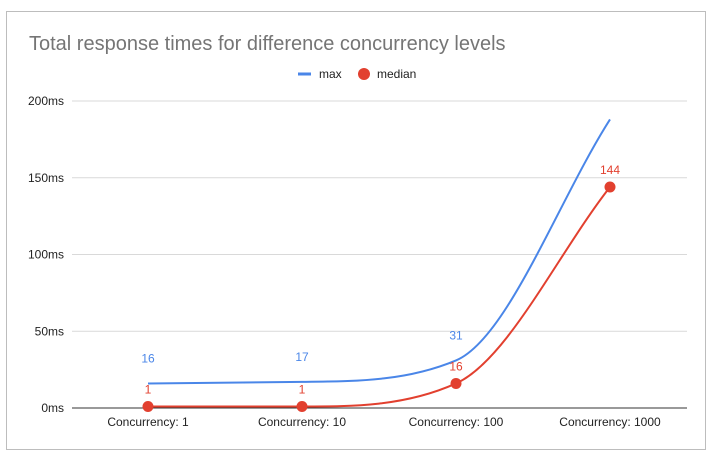 Image resolution: width=713 pixels, height=456 pixels. Describe the element at coordinates (456, 335) in the screenshot. I see `data-label-max: 31` at that location.